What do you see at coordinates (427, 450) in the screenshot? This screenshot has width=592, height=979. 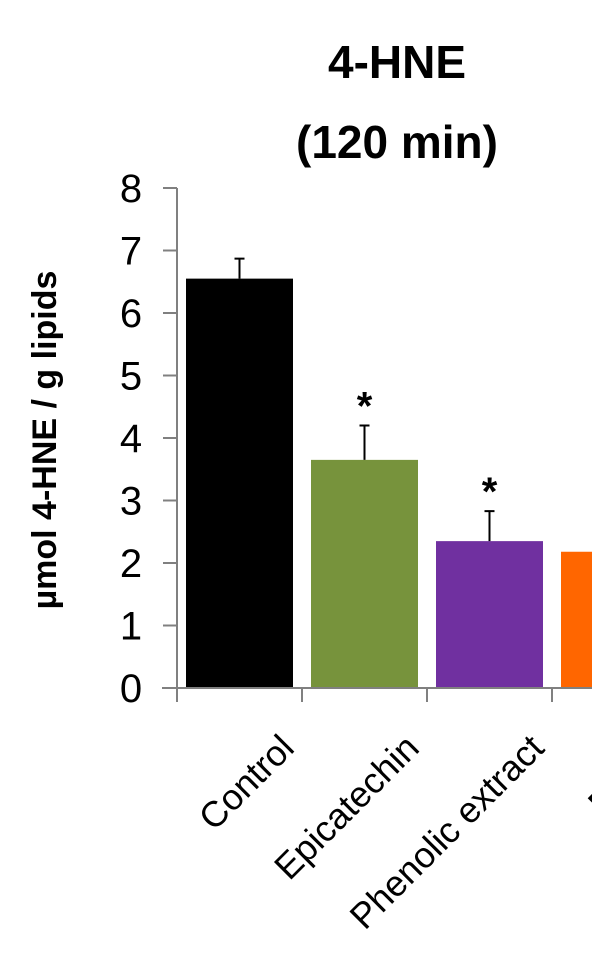 I see `significance-group: **` at bounding box center [427, 450].